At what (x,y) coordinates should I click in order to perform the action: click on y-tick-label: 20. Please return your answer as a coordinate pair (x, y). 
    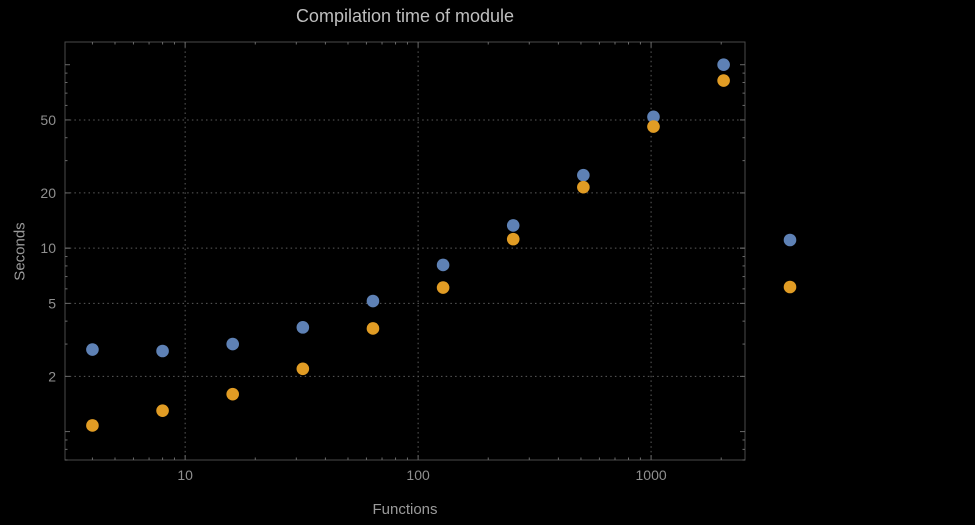
    Looking at the image, I should click on (48, 193).